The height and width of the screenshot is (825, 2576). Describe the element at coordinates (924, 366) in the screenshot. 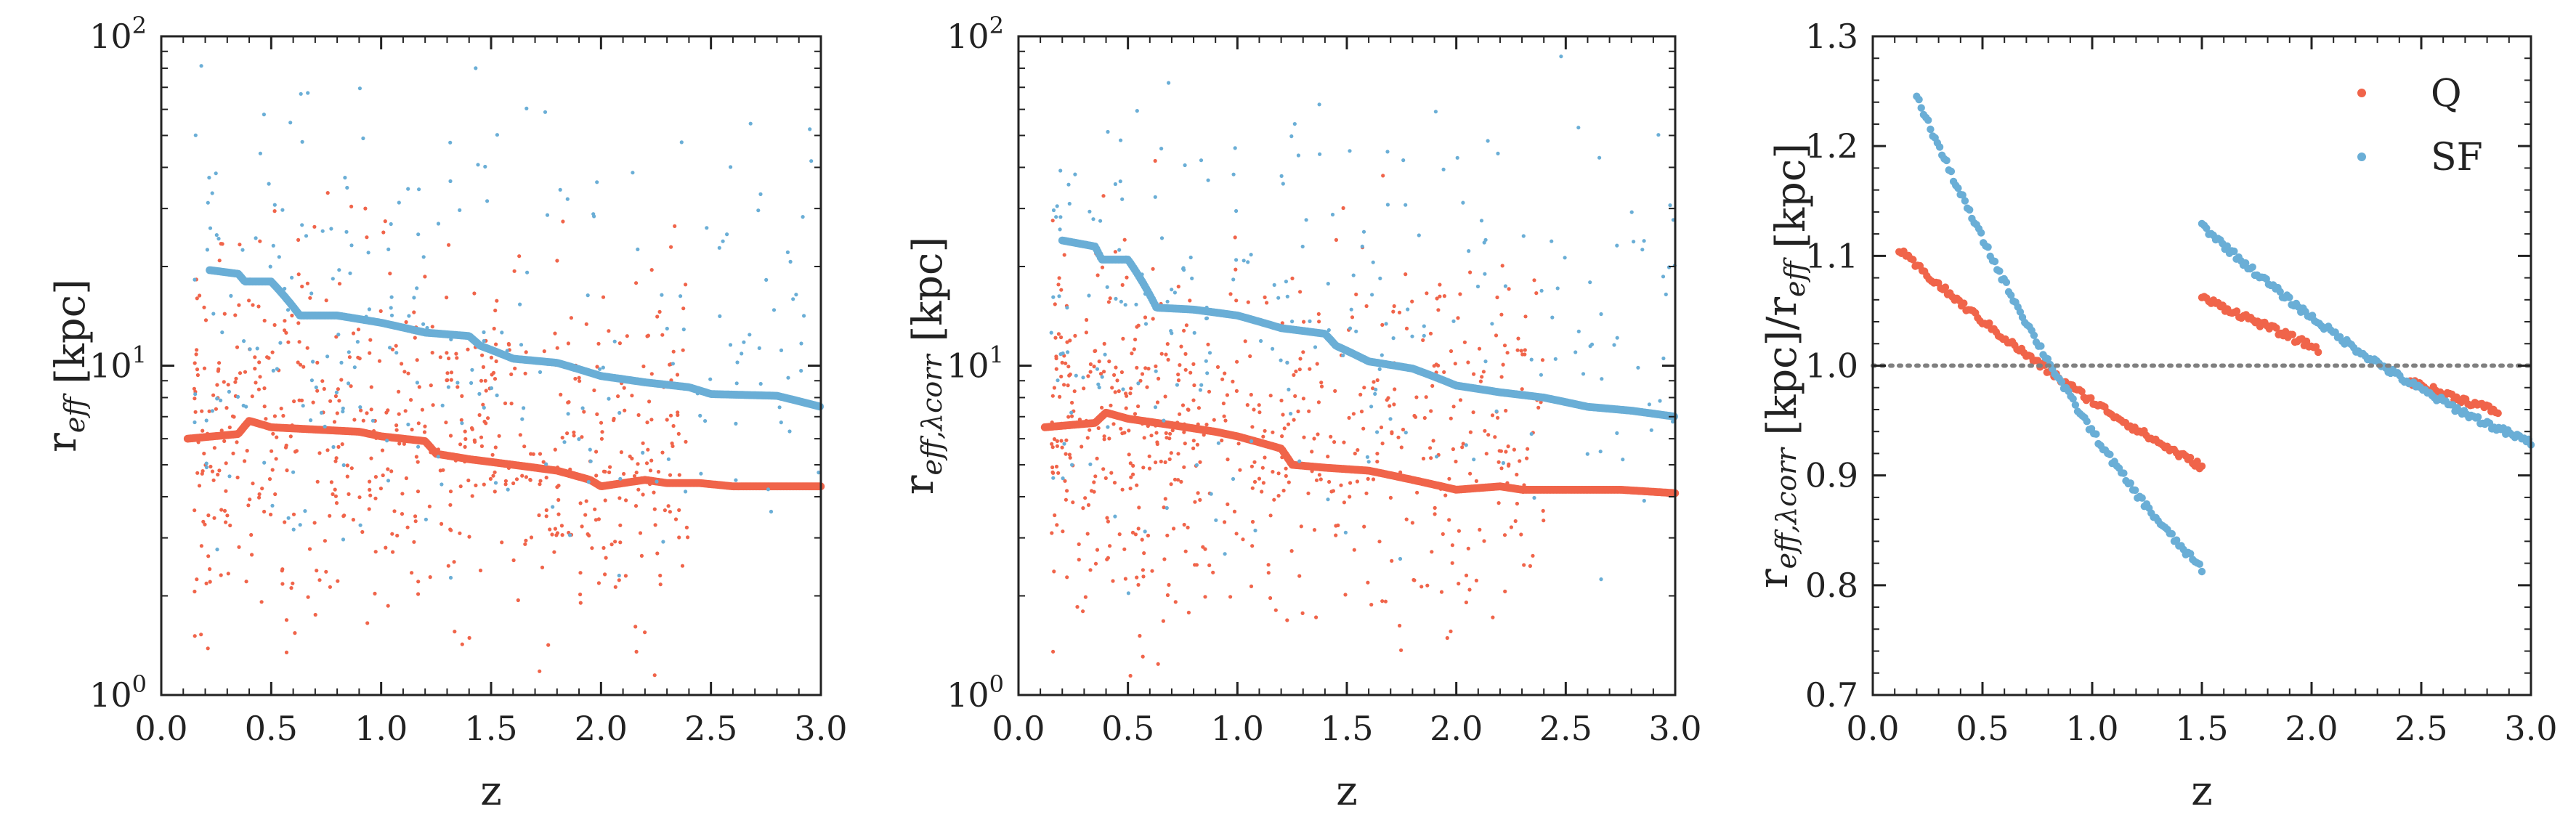

I see `y-axis-label: reff,λcorr [kpc]` at that location.